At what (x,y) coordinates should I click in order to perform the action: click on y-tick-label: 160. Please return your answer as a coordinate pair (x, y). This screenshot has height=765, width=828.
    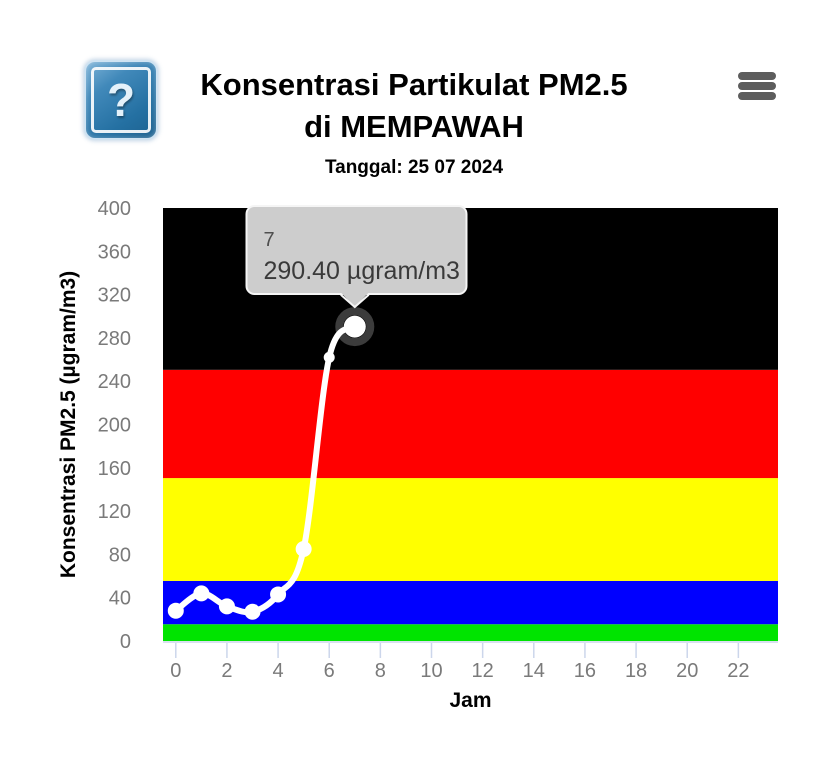
    Looking at the image, I should click on (114, 469).